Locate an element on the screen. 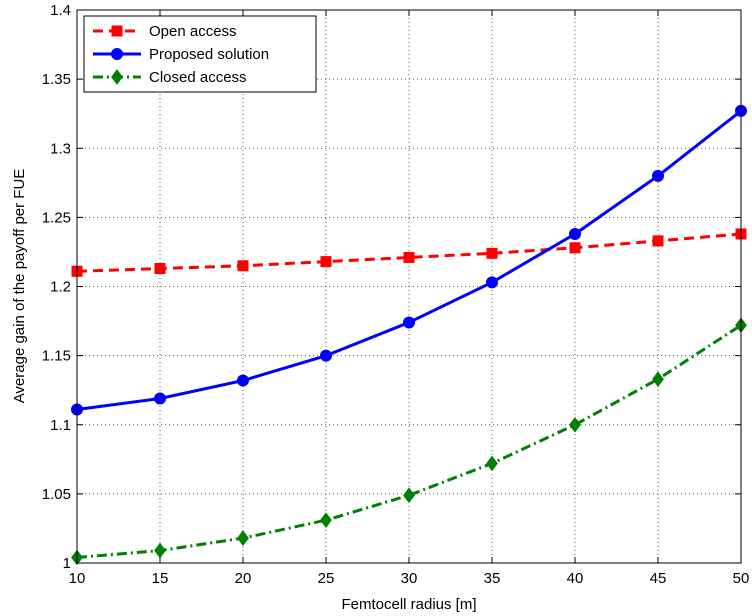 The width and height of the screenshot is (752, 616). y-tick-label: 1.25 is located at coordinates (56, 217).